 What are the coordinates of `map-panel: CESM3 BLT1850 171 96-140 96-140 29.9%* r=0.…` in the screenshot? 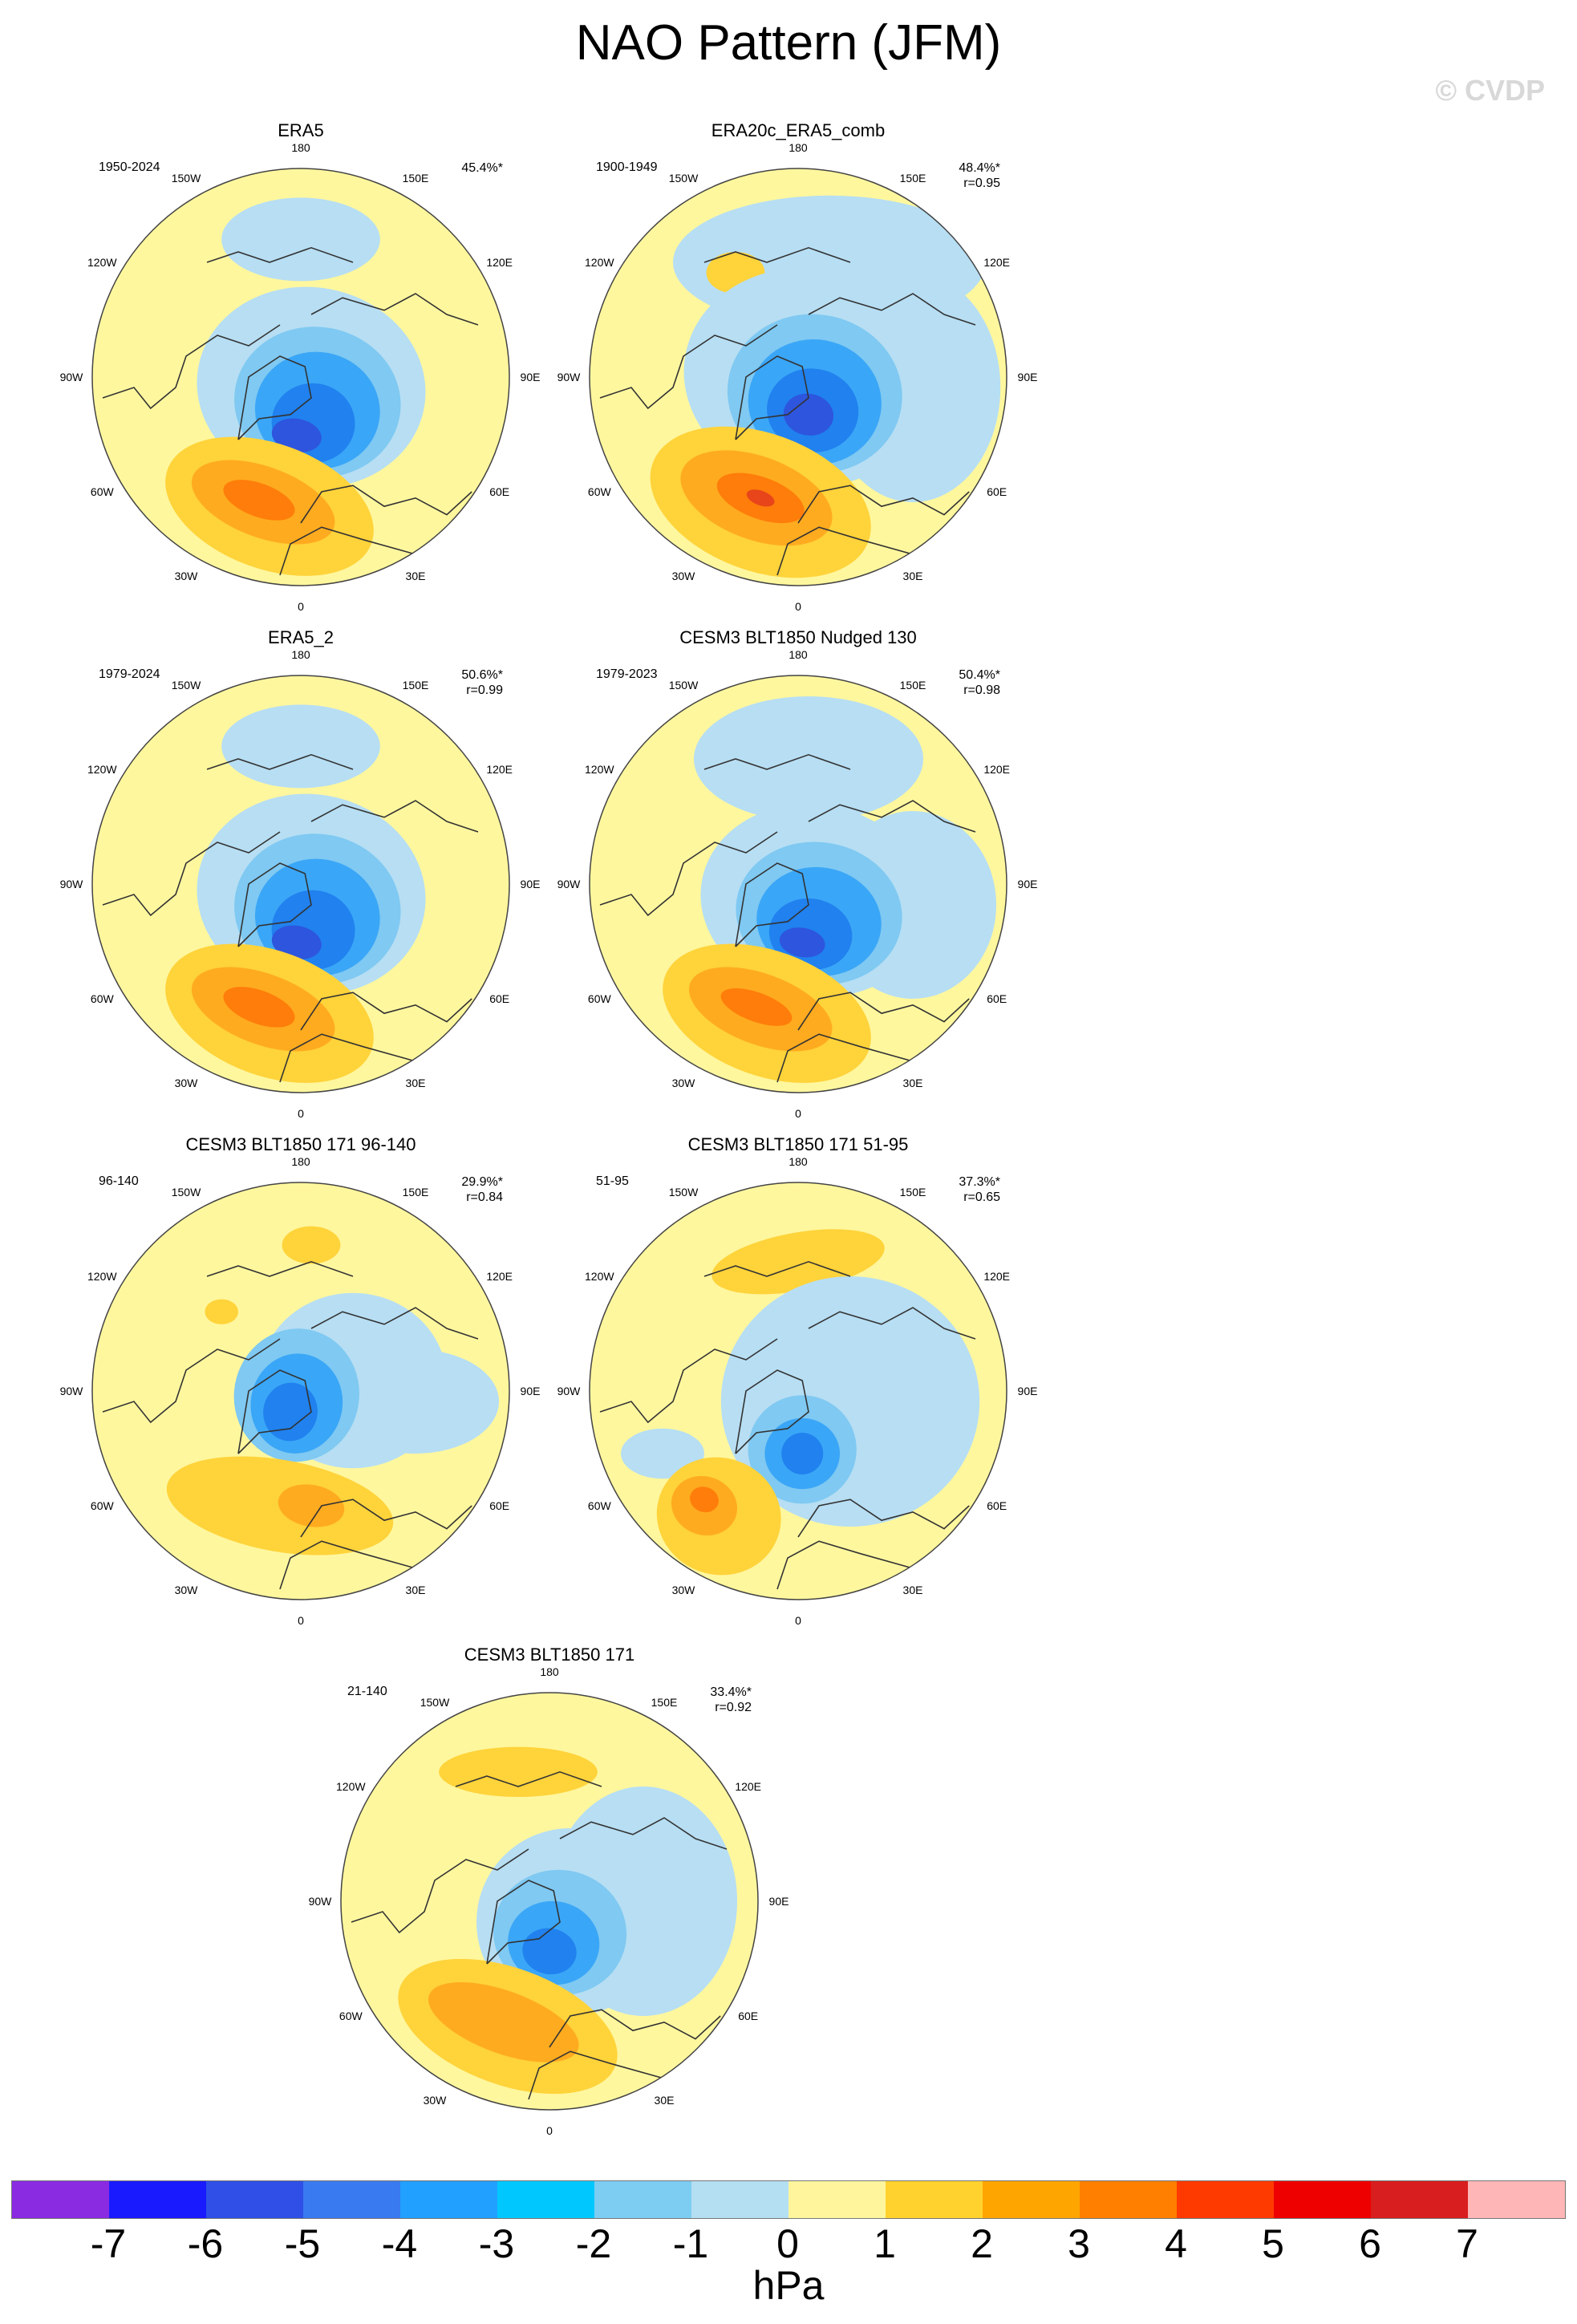 It's located at (300, 1383).